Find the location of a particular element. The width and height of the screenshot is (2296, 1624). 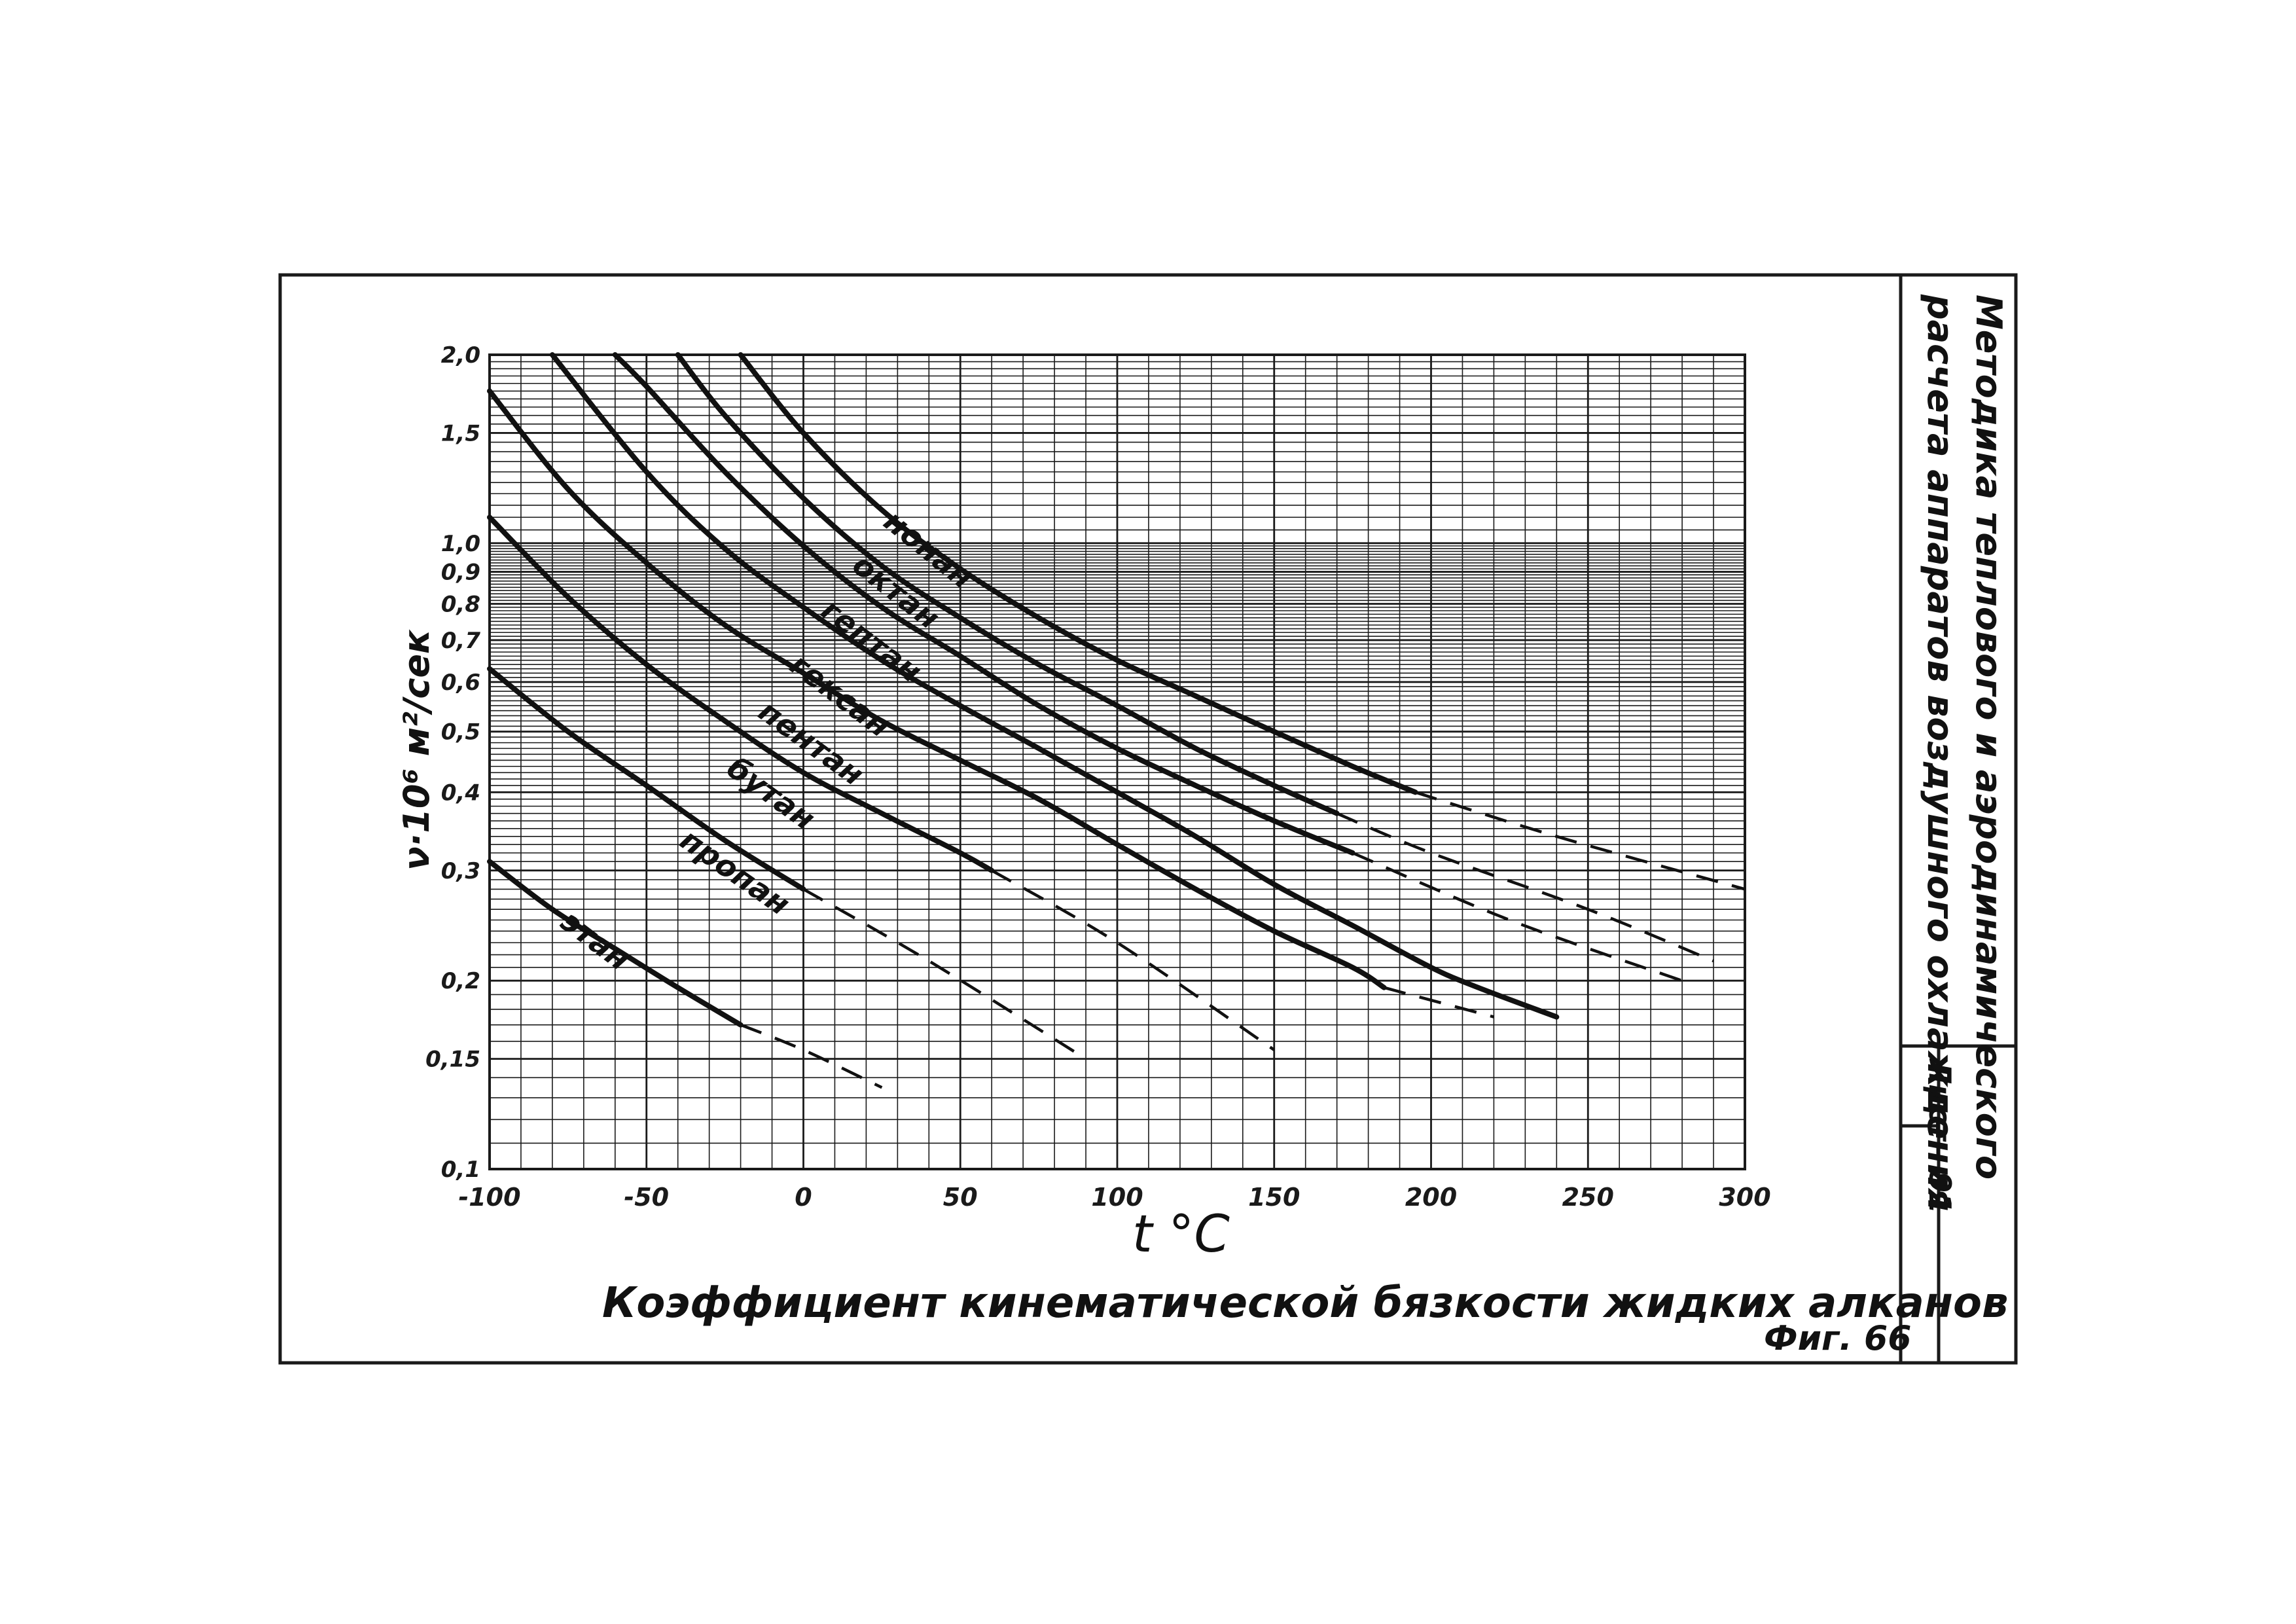

sheet-label: Лист is located at coordinates (1940, 1100).